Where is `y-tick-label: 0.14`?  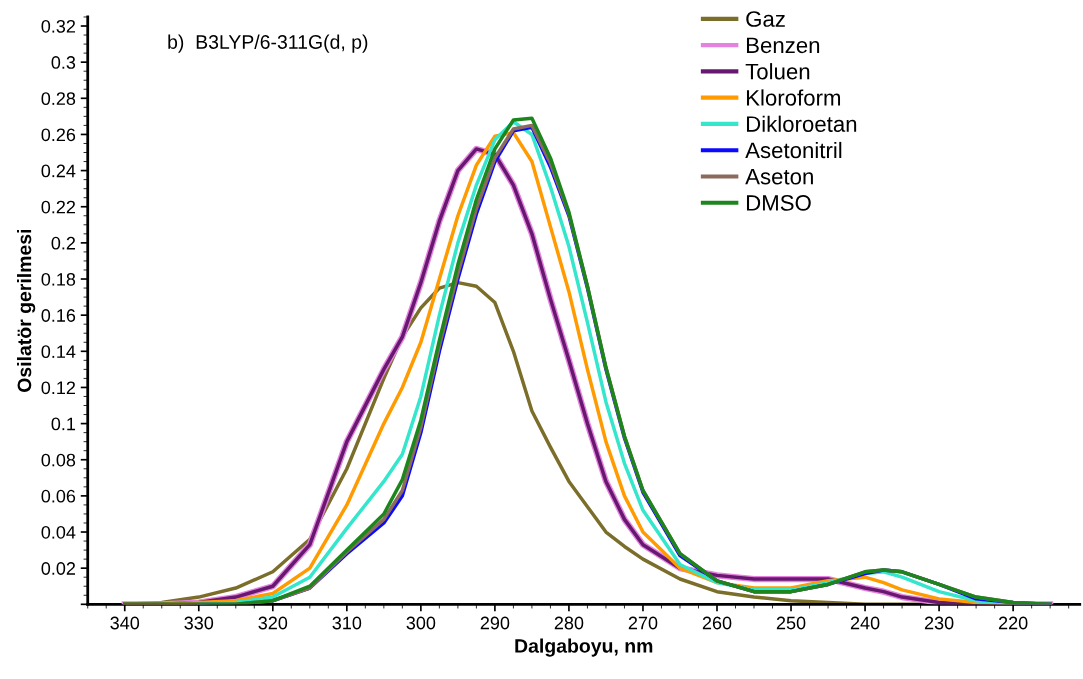 y-tick-label: 0.14 is located at coordinates (58, 352).